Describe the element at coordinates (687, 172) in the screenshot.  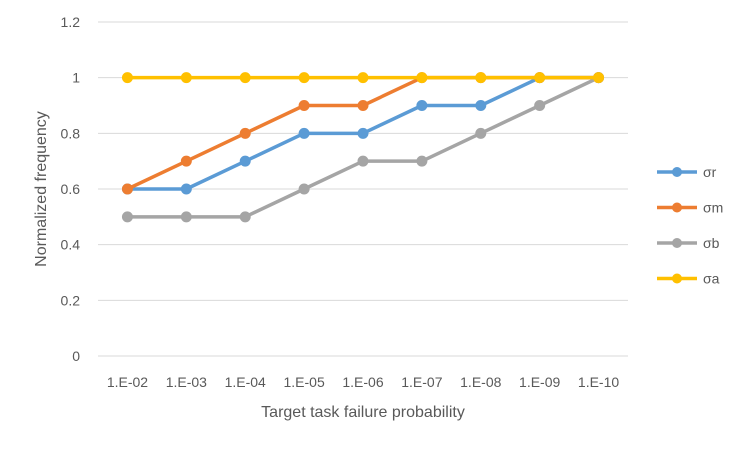
I see `legend-item: σr` at that location.